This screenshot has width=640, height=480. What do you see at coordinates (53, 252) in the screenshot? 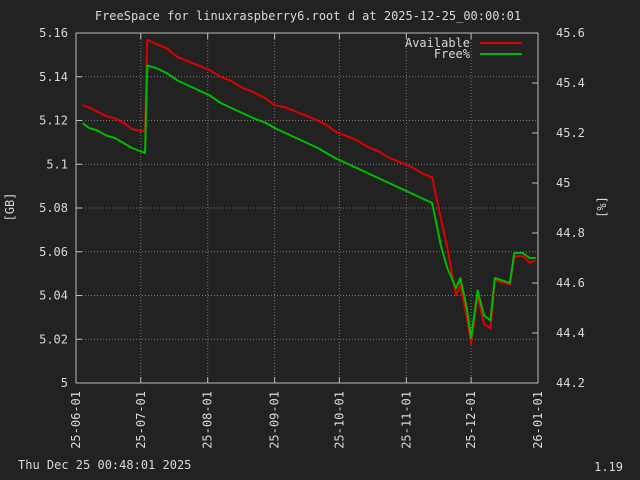
I see `y-tick-label: 5.06` at bounding box center [53, 252].